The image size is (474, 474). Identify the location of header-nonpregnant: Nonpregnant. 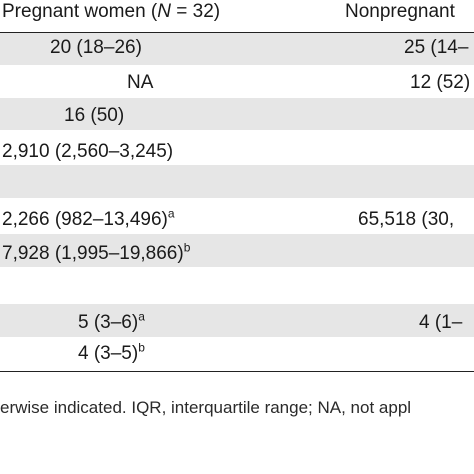
(400, 11).